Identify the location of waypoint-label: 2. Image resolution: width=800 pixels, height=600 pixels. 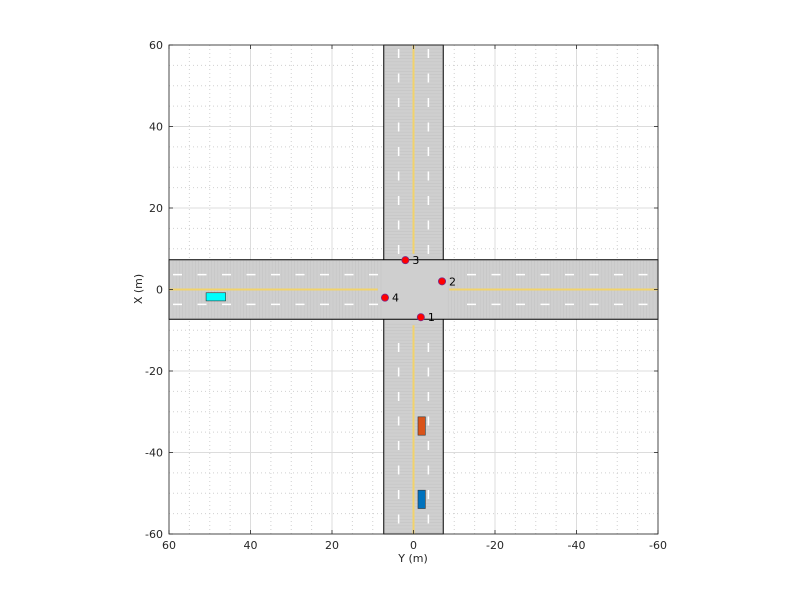
(452, 281).